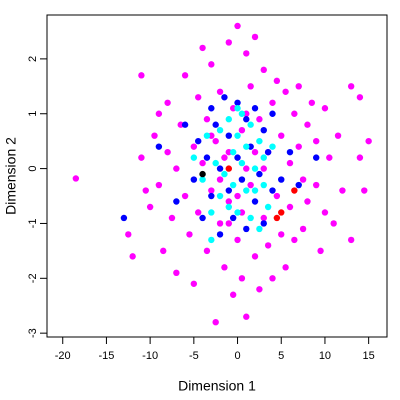 This screenshot has height=400, width=400. I want to click on y-tick-label: -1, so click(33, 224).